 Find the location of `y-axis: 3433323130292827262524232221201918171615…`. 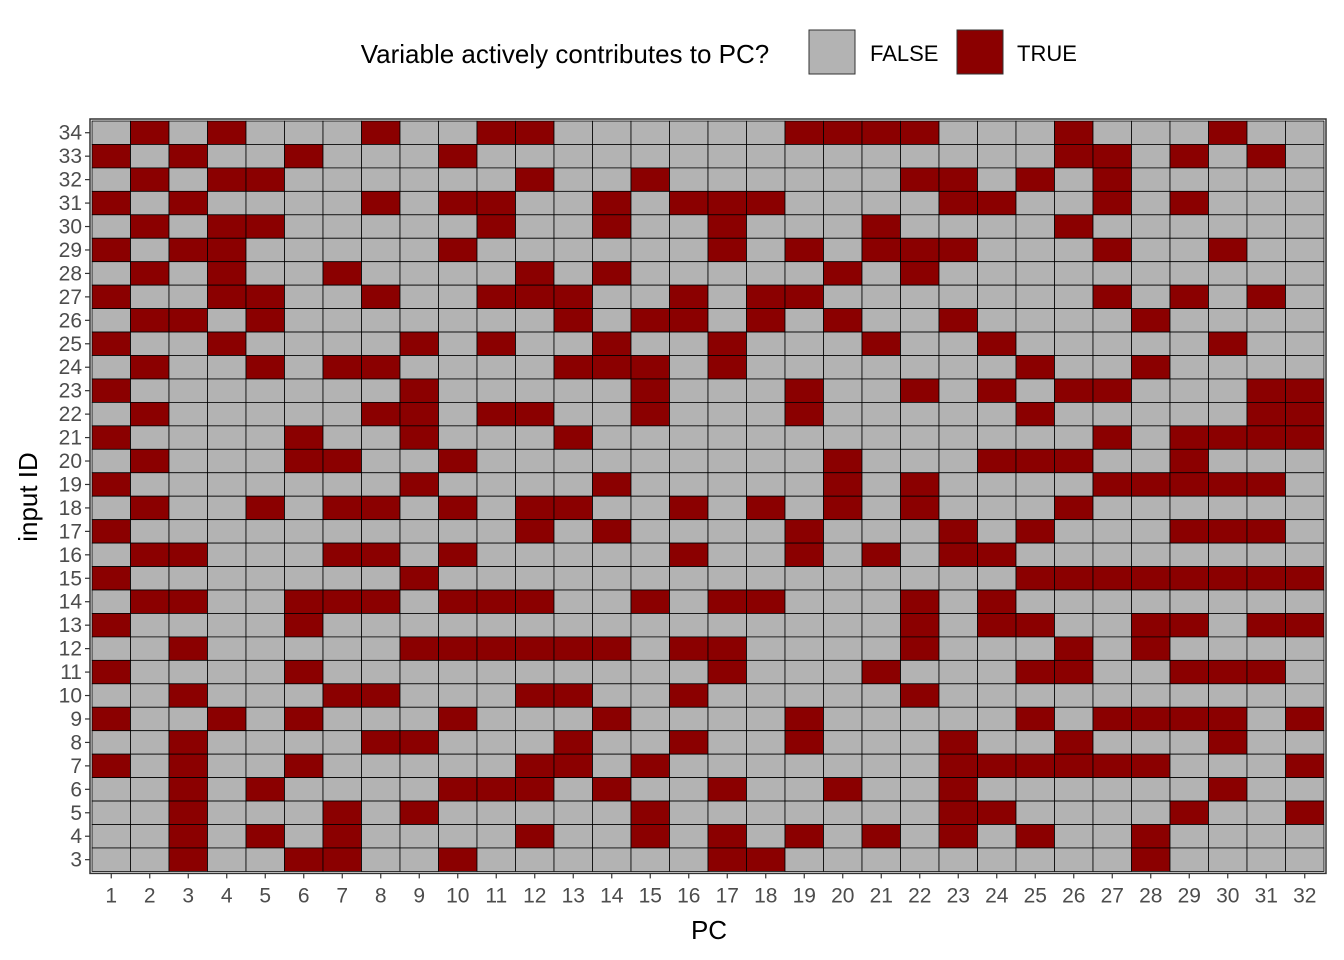

y-axis: 3433323130292827262524232221201918171615… is located at coordinates (74, 497).